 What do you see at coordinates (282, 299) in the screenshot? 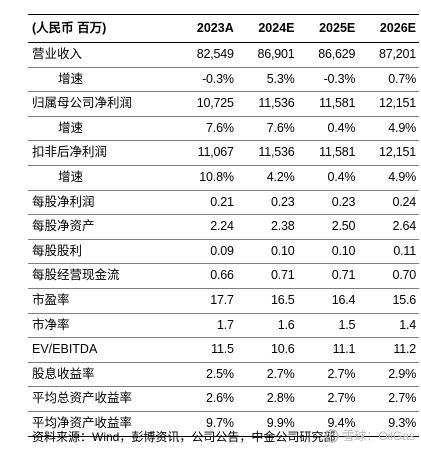
I see `metric-value: 16.5` at bounding box center [282, 299].